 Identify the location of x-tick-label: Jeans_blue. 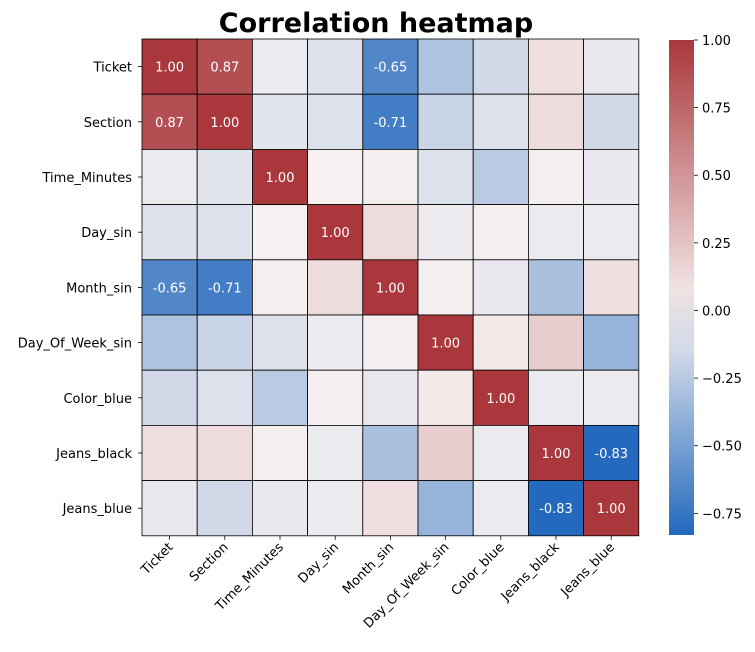
(588, 570).